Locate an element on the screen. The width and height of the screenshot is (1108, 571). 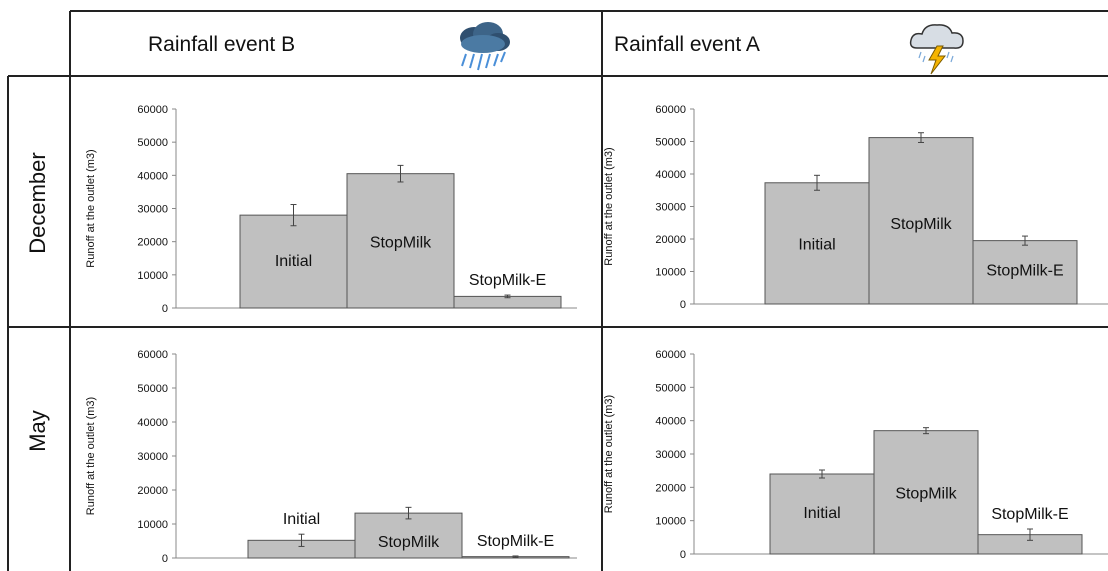
rain-cloud-shape is located at coordinates (485, 37).